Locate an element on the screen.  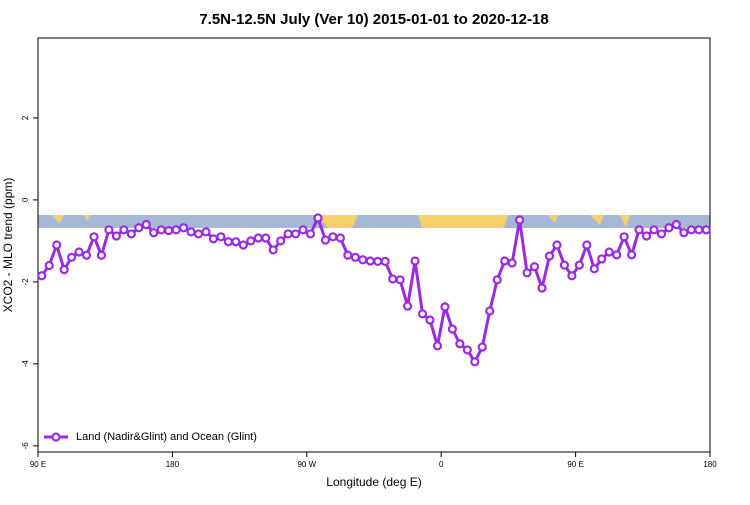
y-tick-label: 0 is located at coordinates (25, 199).